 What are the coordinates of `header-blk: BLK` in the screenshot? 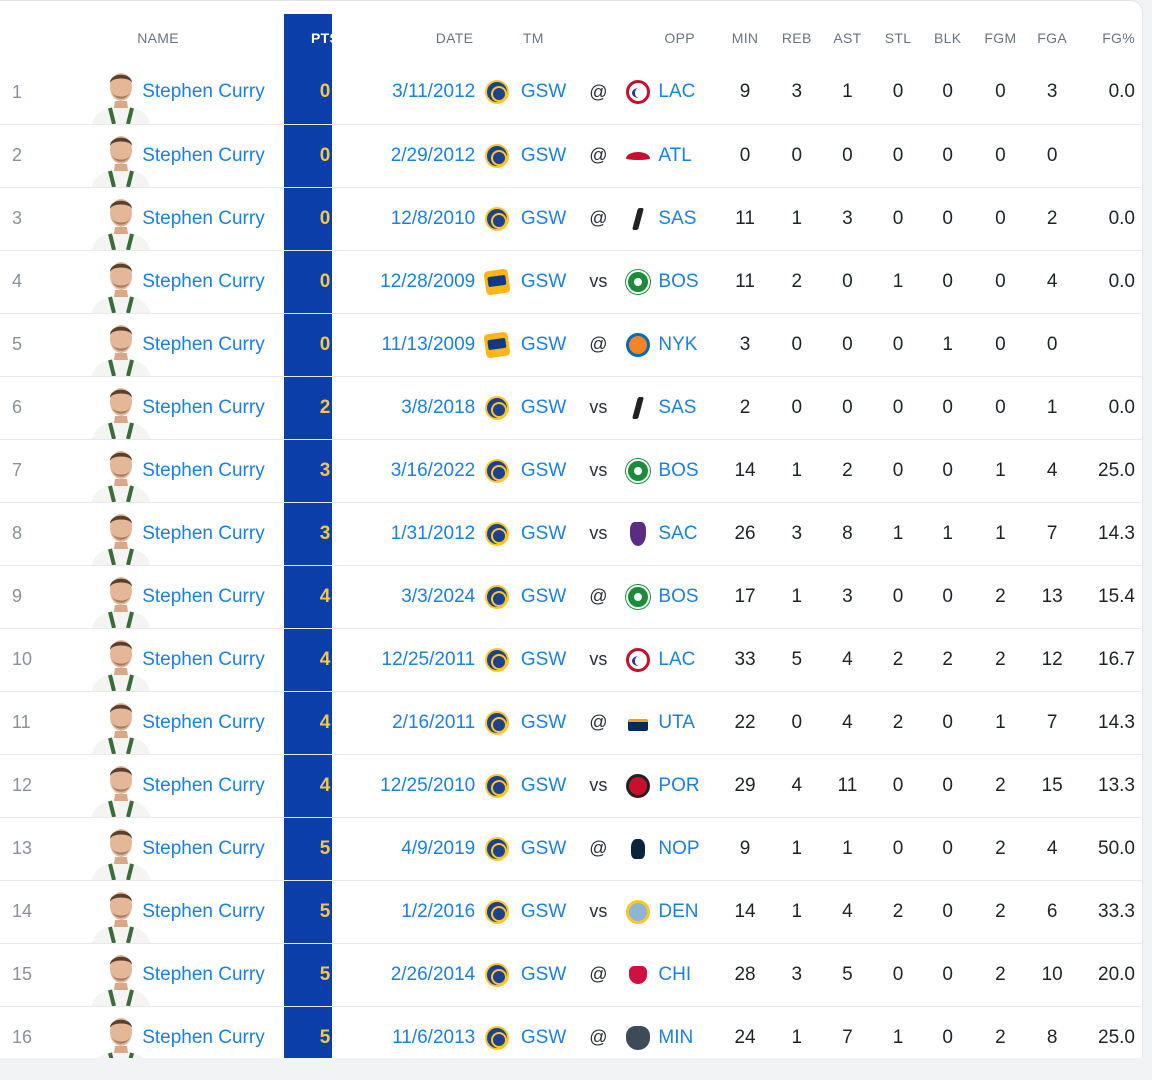 It's located at (947, 37).